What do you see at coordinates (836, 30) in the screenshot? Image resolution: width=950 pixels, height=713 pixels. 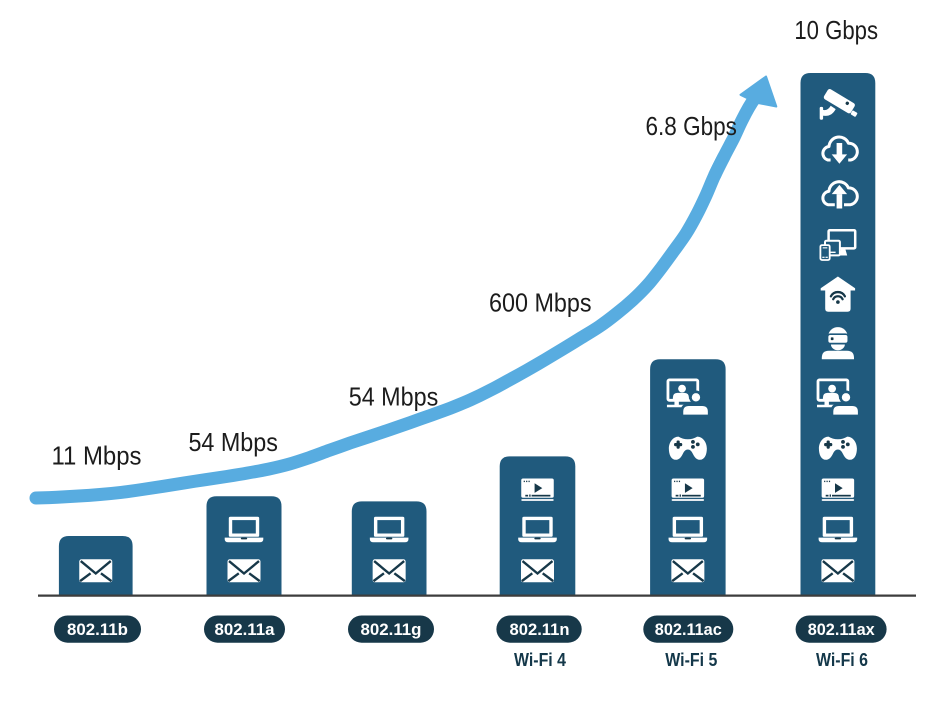 I see `svg-text: 10 Gbps` at bounding box center [836, 30].